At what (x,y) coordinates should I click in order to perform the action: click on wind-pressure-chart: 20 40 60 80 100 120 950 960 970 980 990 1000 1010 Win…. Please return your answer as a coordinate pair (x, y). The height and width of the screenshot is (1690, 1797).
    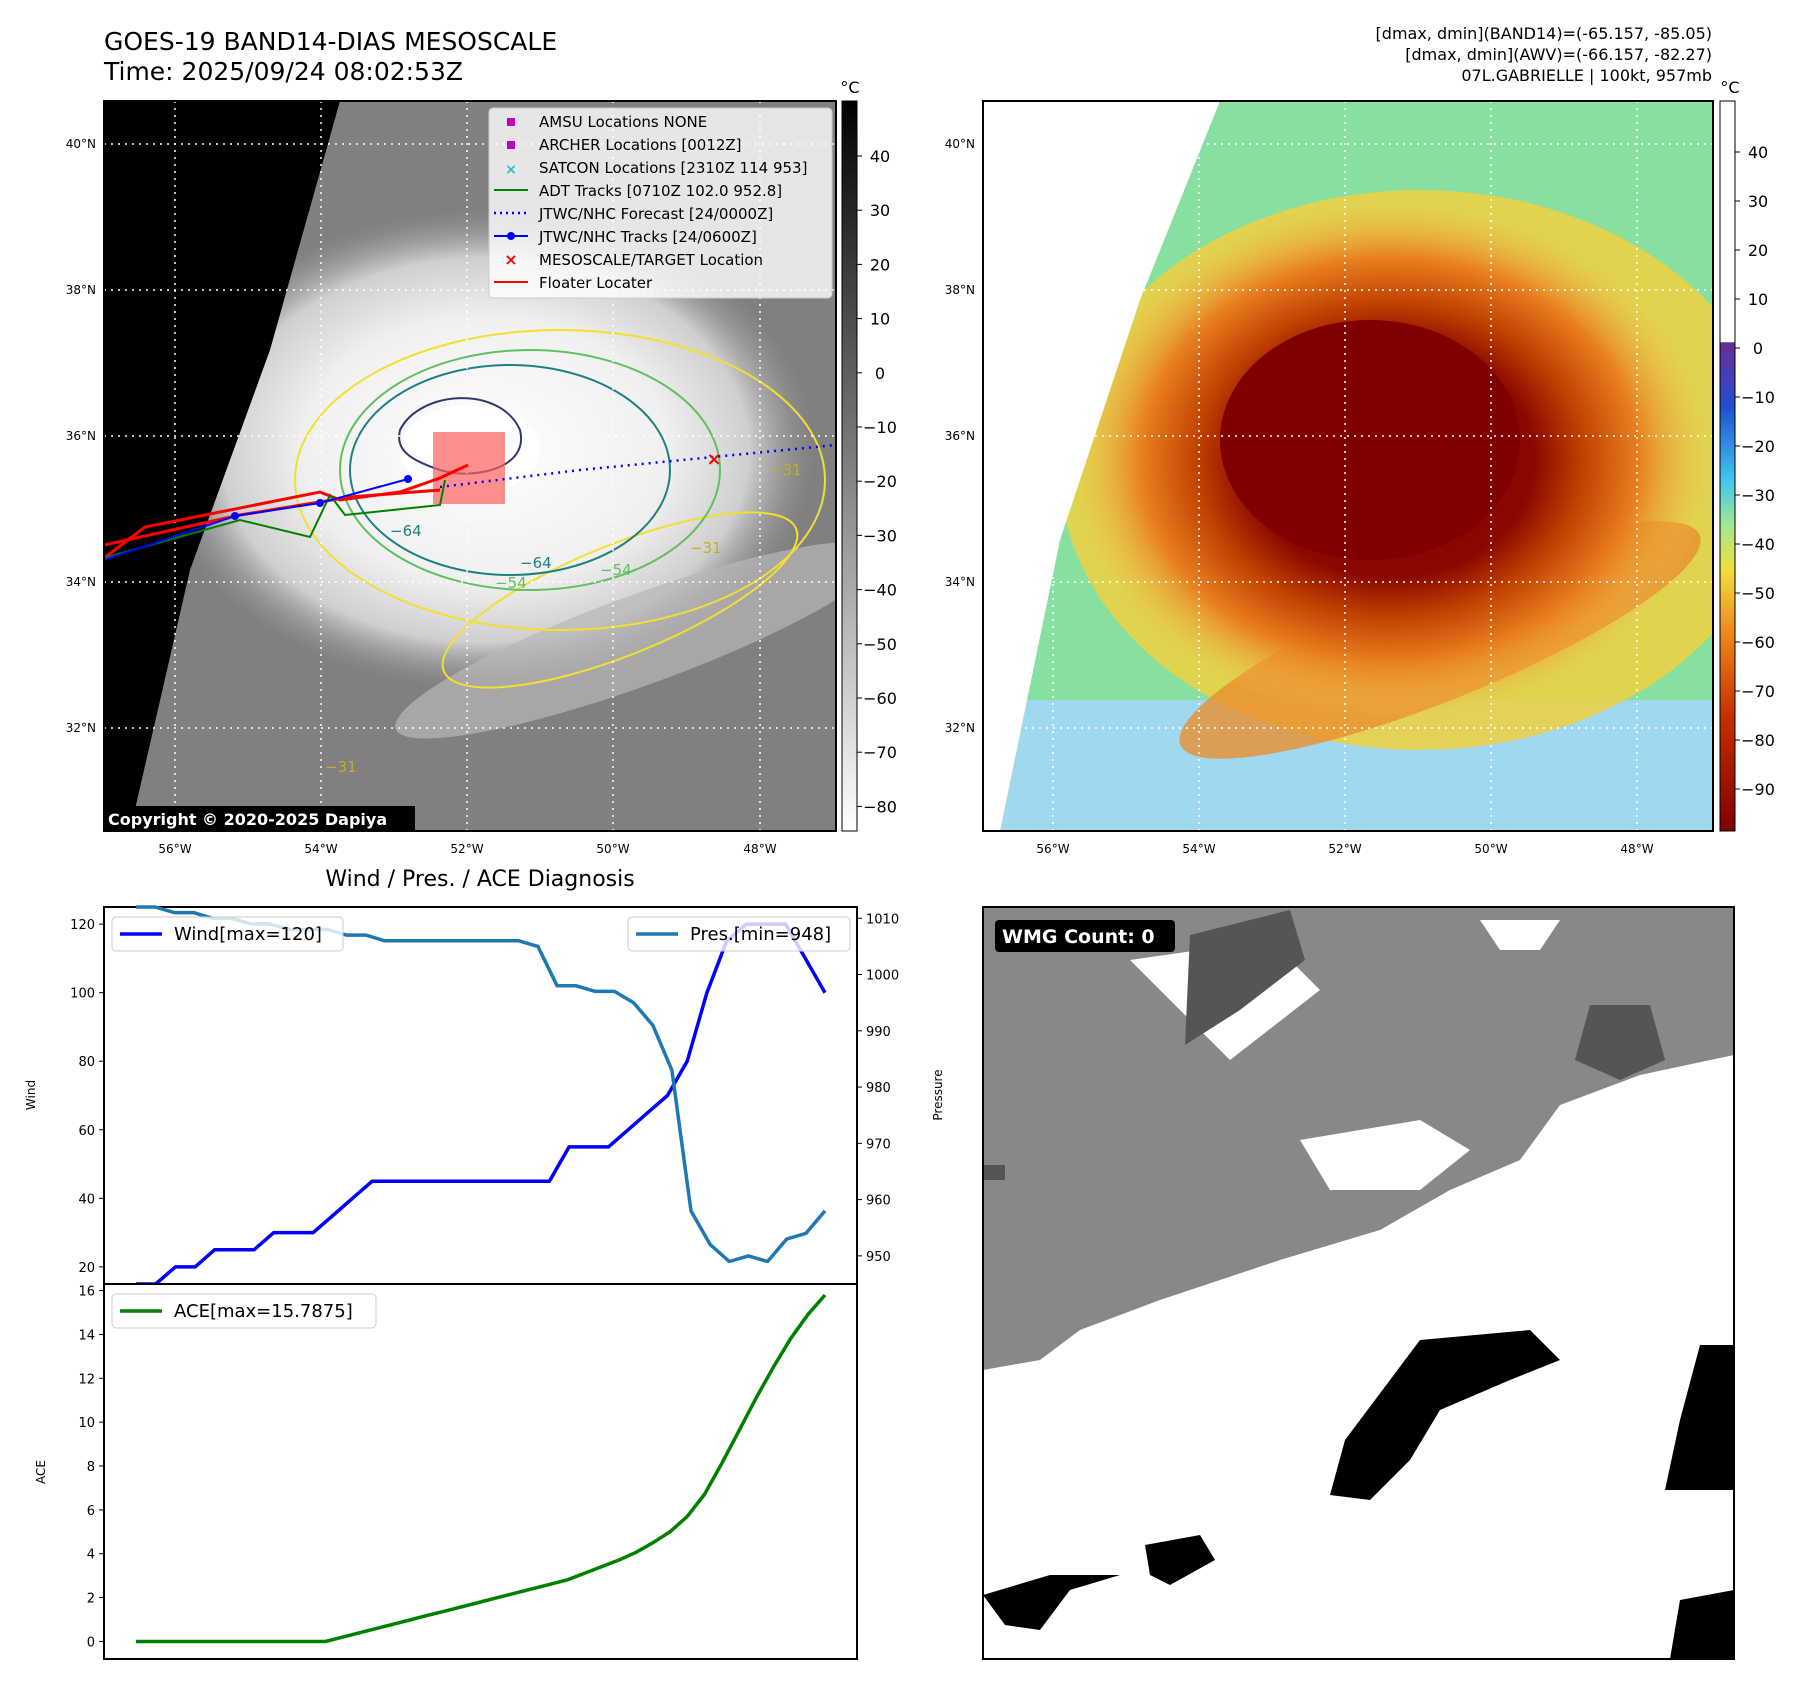
    Looking at the image, I should click on (484, 1095).